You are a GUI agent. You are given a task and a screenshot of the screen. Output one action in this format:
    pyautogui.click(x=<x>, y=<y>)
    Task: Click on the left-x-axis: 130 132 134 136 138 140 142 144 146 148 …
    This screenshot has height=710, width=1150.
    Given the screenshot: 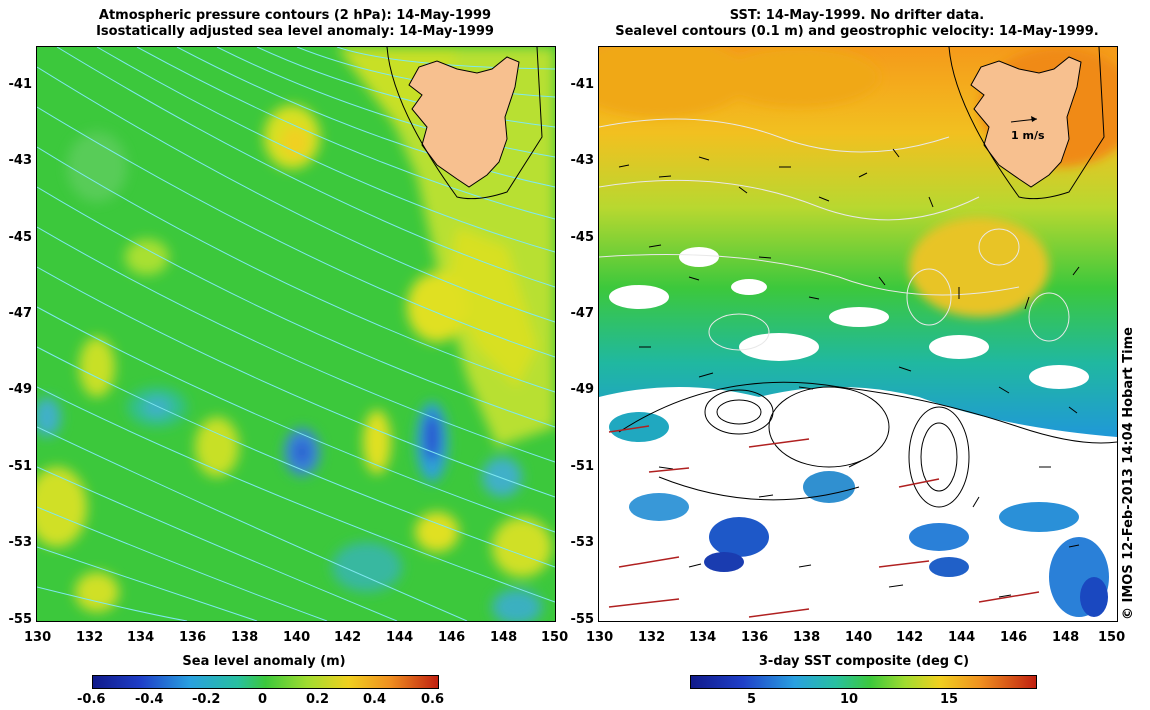 What is the action you would take?
    pyautogui.click(x=296, y=634)
    